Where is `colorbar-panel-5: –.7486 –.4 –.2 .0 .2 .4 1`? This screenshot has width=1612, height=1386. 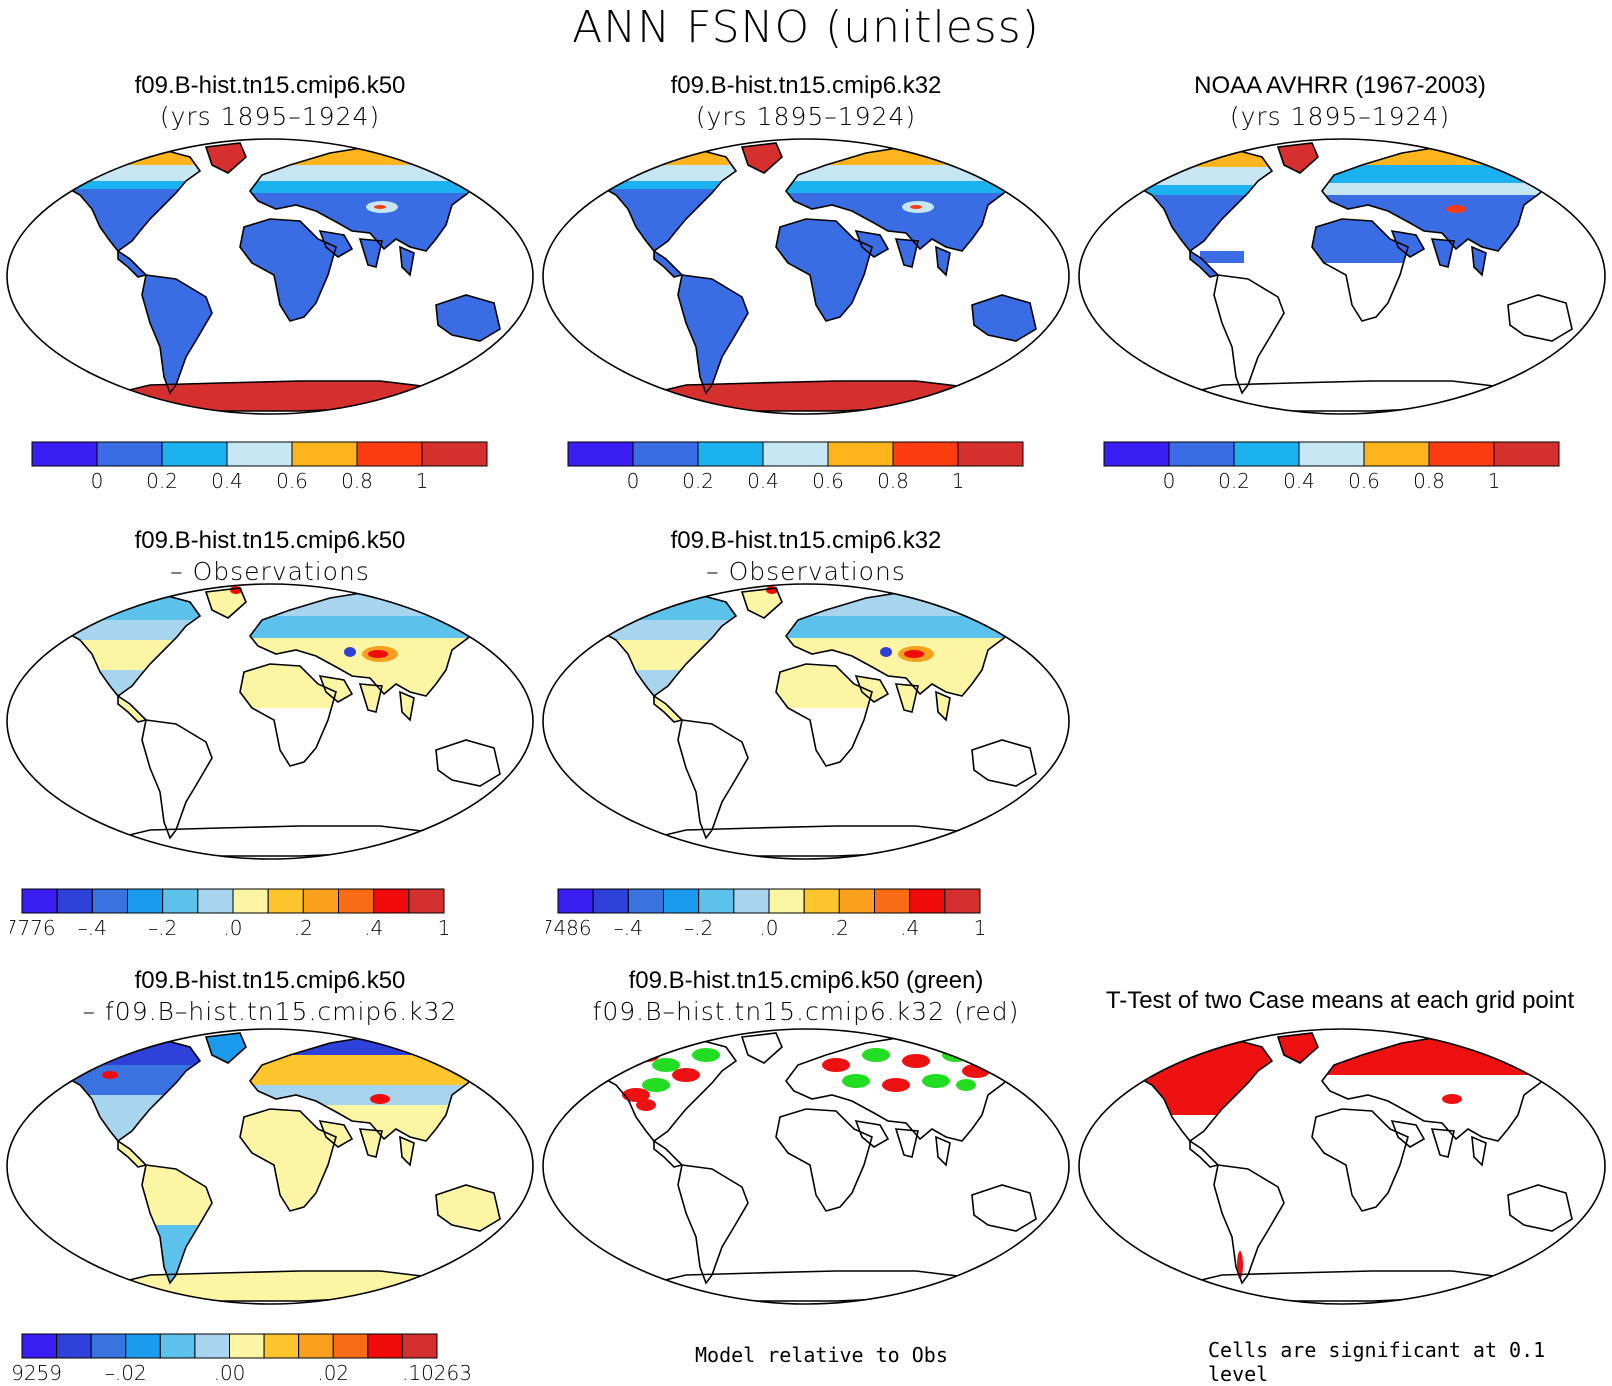 colorbar-panel-5: –.7486 –.4 –.2 .0 .2 .4 1 is located at coordinates (766, 914).